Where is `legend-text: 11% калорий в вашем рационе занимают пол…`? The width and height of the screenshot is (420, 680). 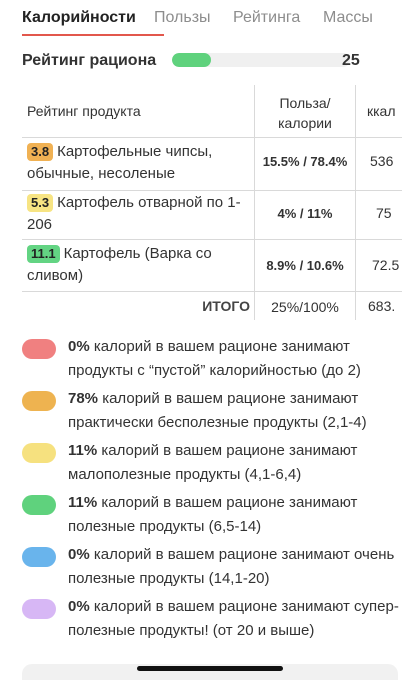 legend-text: 11% калорий в вашем рационе занимают пол… is located at coordinates (235, 515).